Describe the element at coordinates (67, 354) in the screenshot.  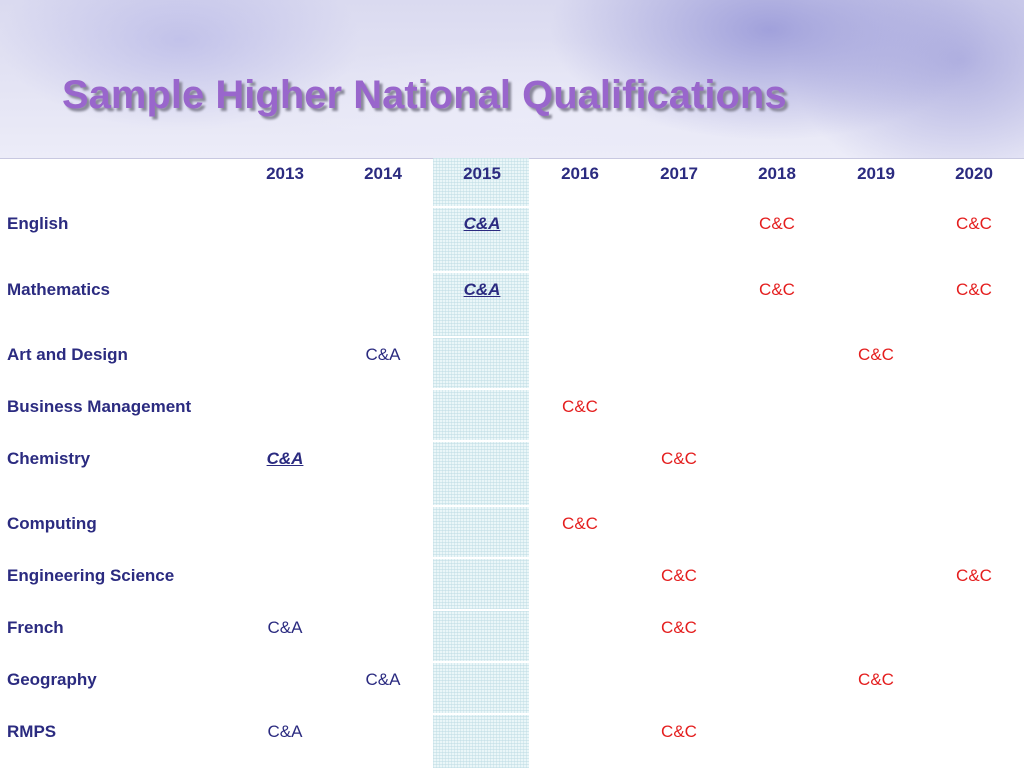
I see `subject-label: Art and Design` at that location.